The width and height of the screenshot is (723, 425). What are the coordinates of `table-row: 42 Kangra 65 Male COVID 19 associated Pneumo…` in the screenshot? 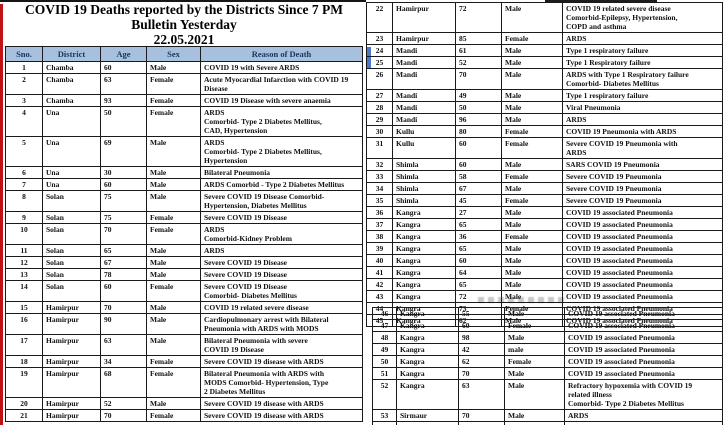 It's located at (544, 284).